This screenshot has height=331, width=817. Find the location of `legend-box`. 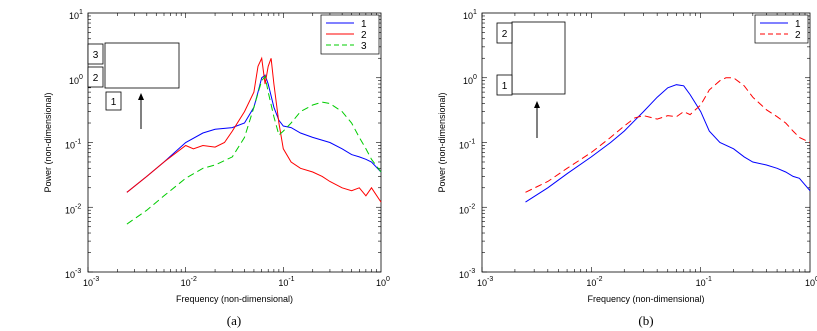

legend-box is located at coordinates (781, 29).